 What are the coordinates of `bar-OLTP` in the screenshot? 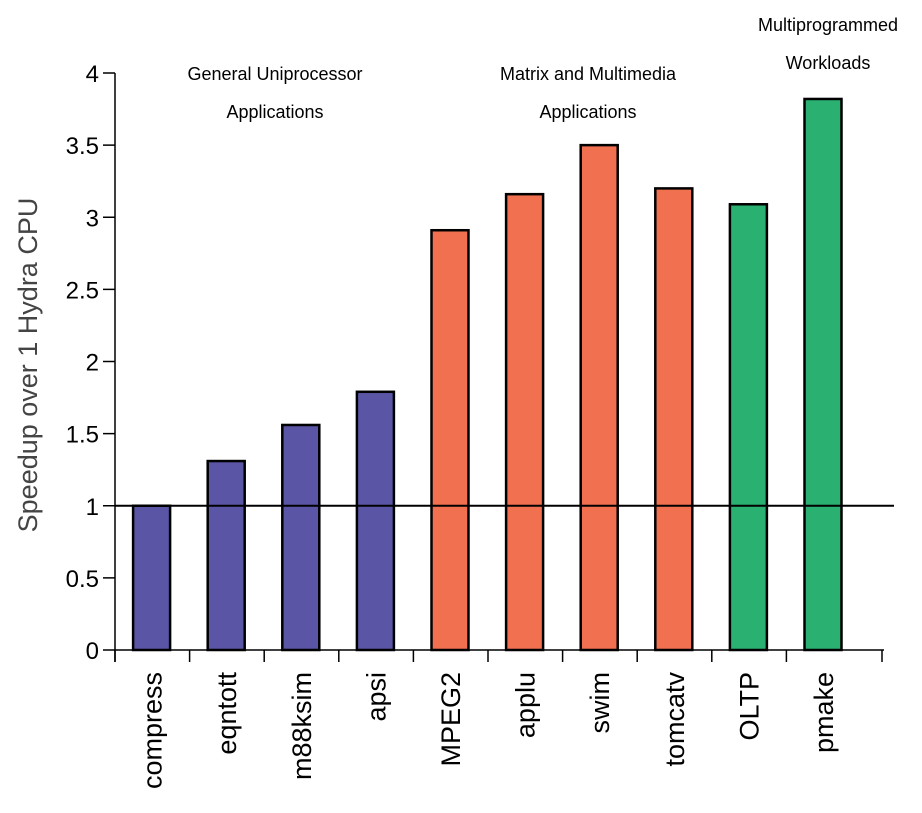 It's located at (748, 427).